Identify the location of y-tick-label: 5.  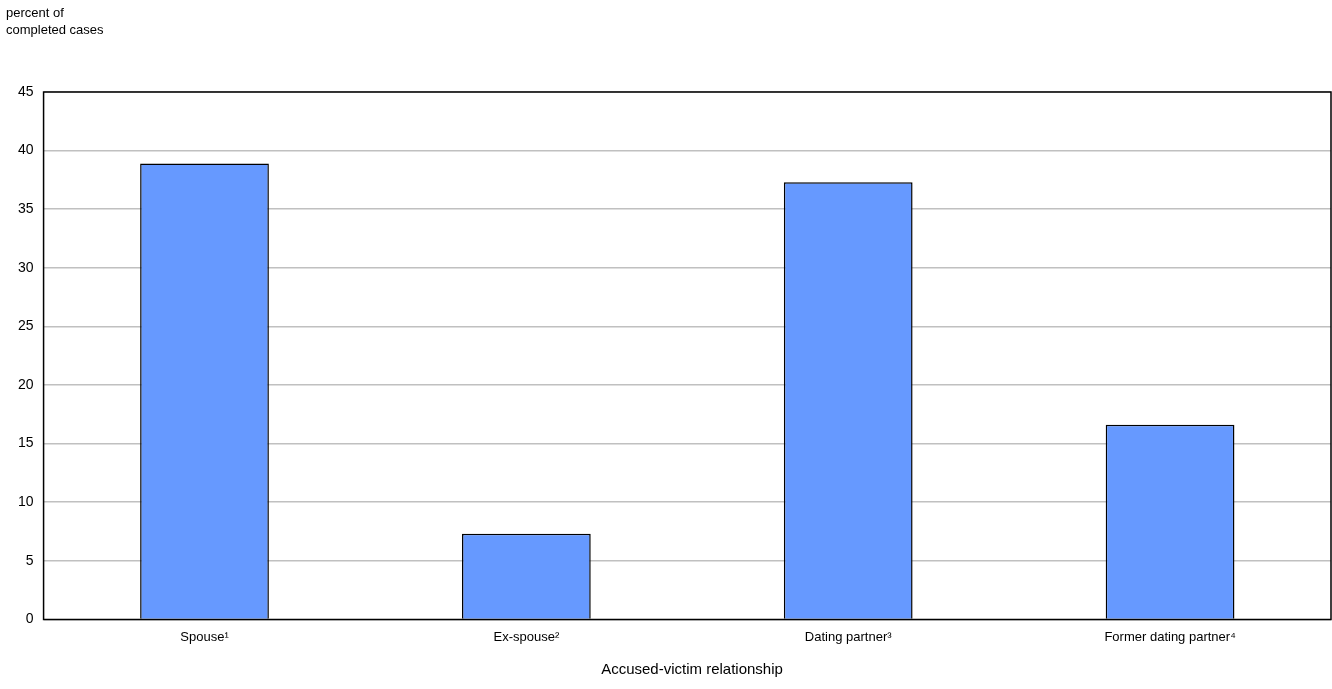
(29, 559).